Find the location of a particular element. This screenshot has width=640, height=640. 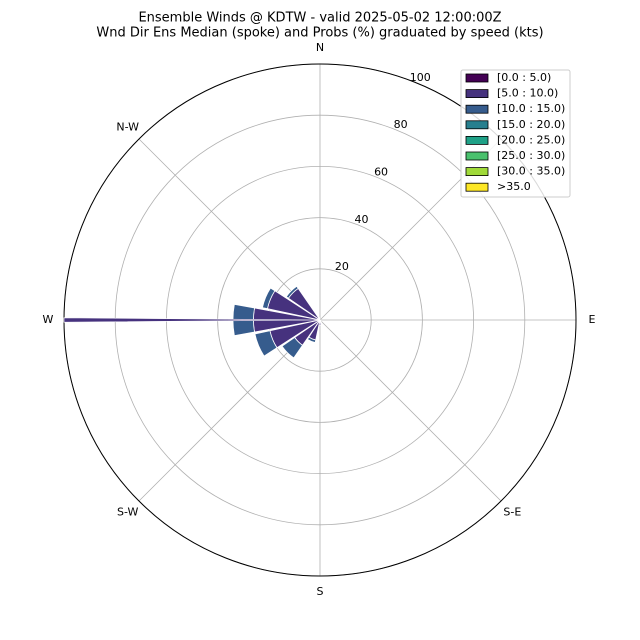

legend-label: [10.0 : 15.0) is located at coordinates (531, 108).